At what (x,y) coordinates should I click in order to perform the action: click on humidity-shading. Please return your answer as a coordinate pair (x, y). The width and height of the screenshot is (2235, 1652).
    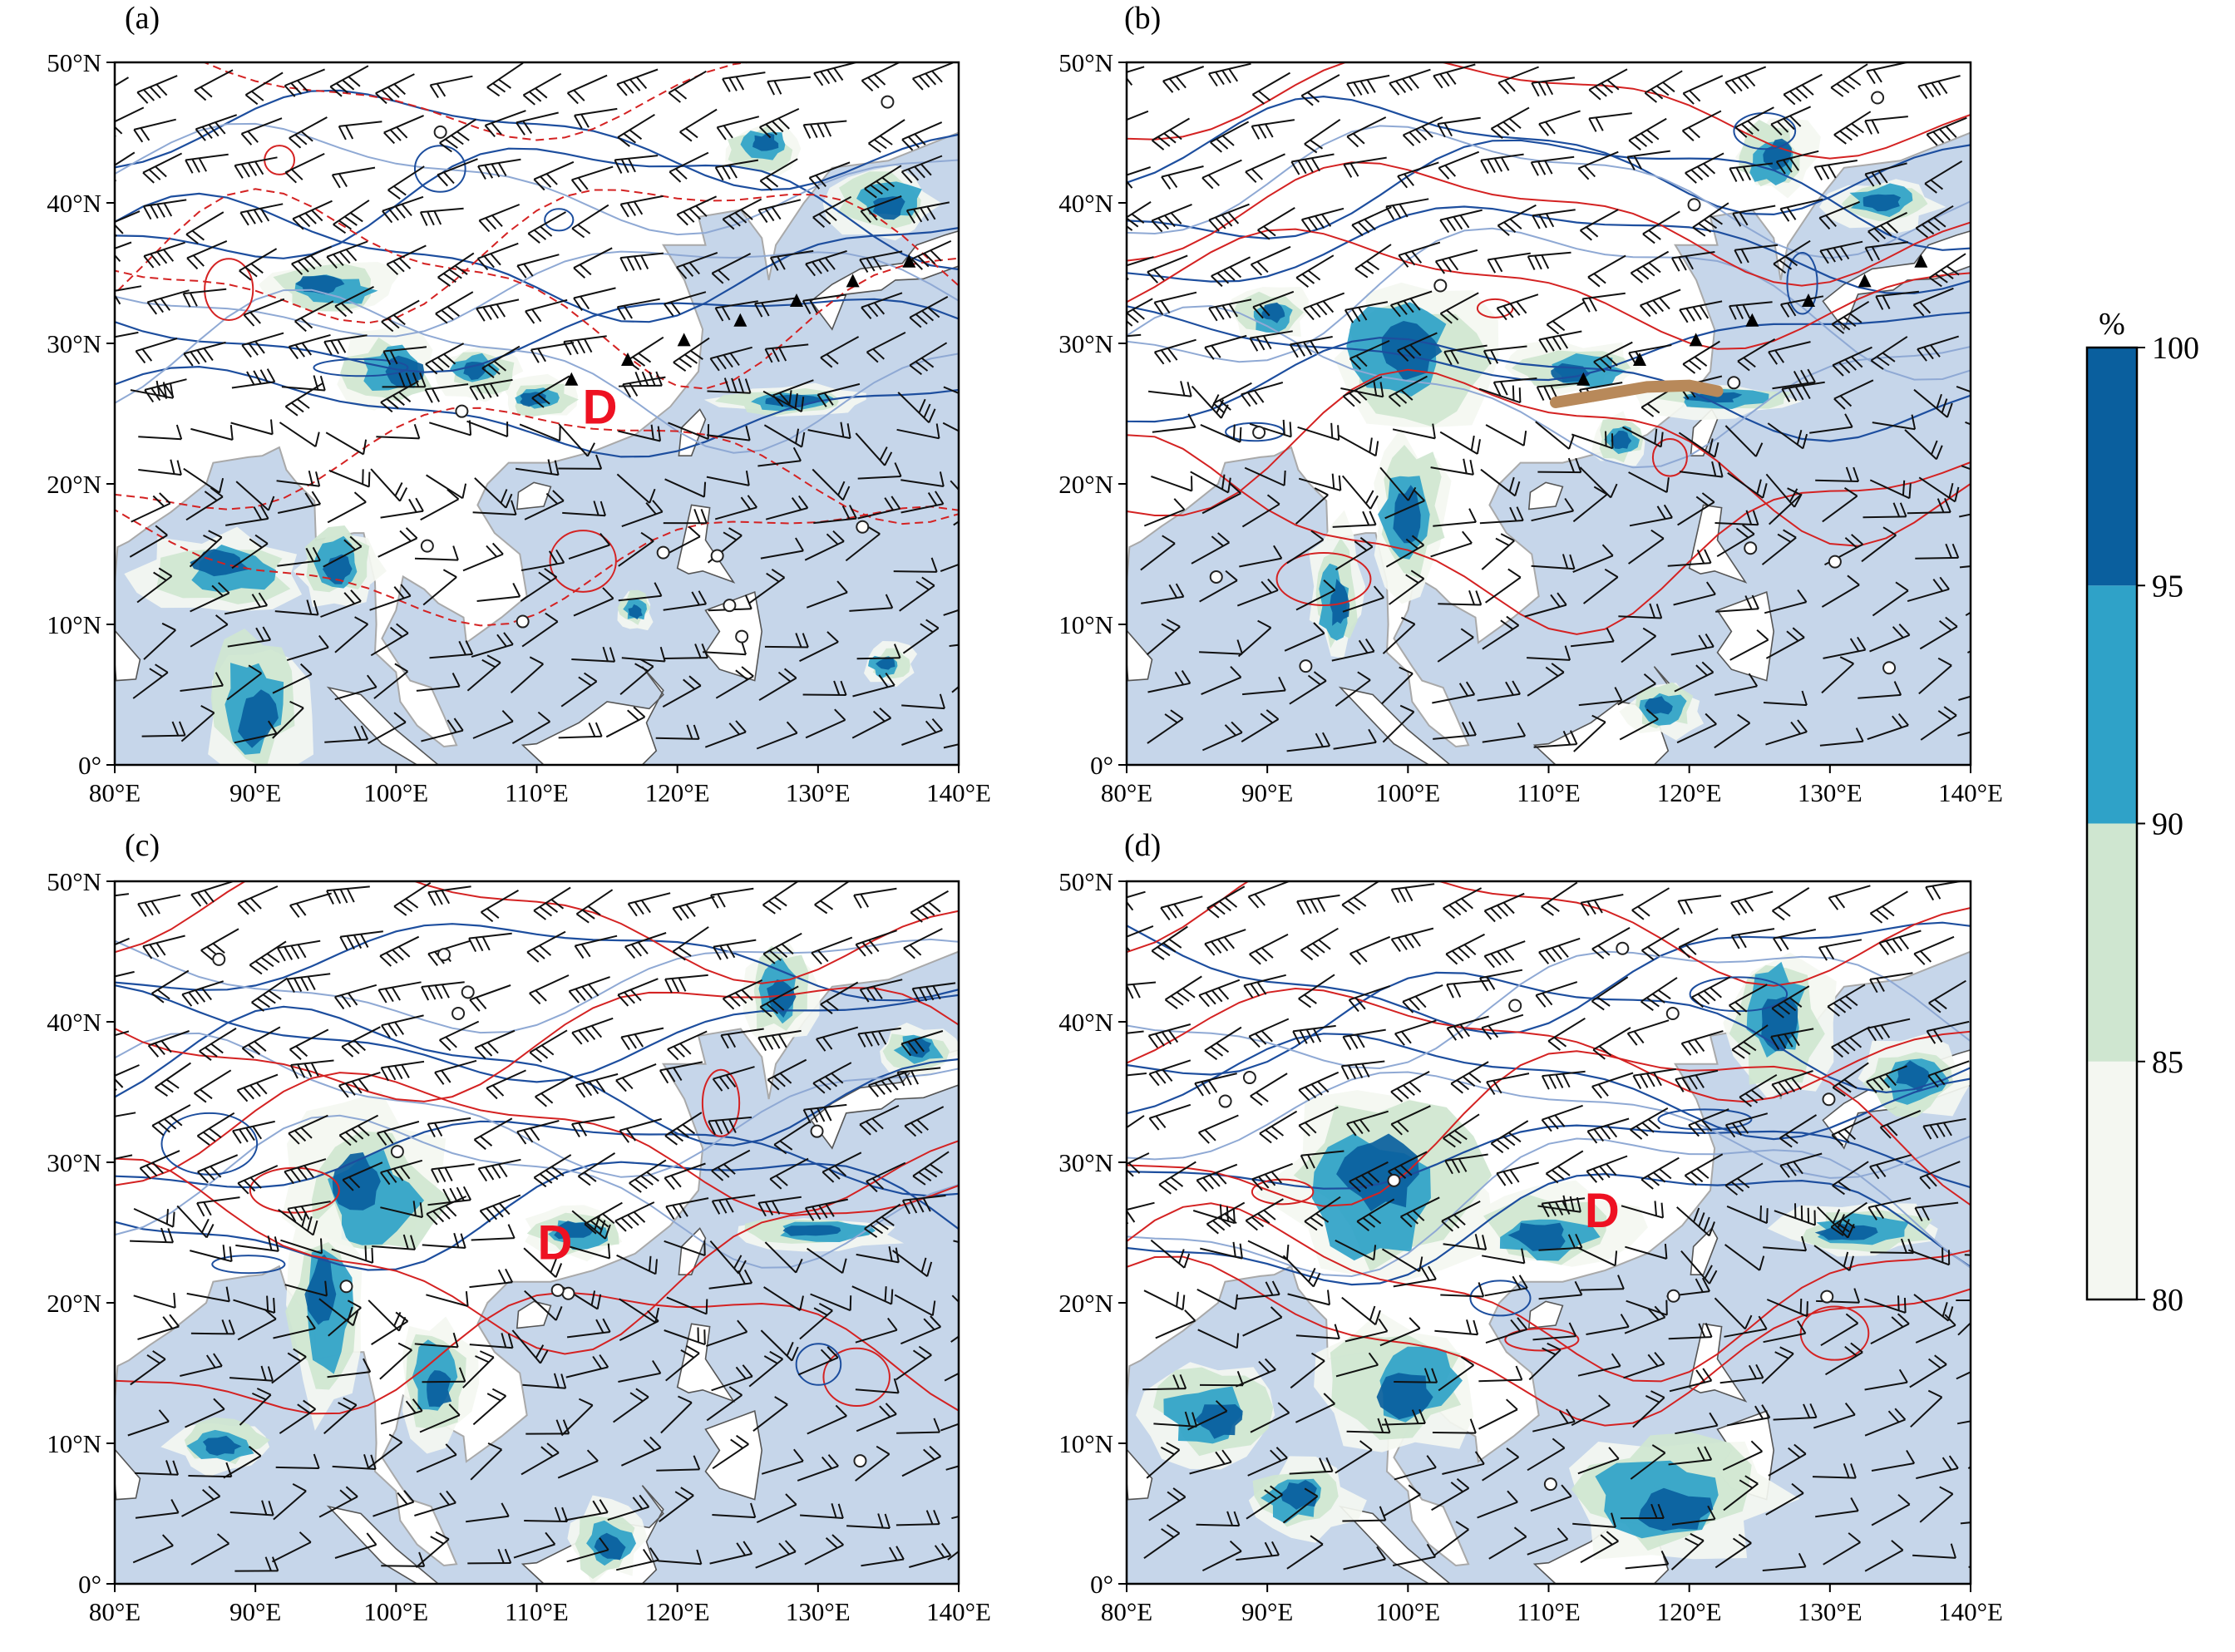
    Looking at the image, I should click on (1404, 1397).